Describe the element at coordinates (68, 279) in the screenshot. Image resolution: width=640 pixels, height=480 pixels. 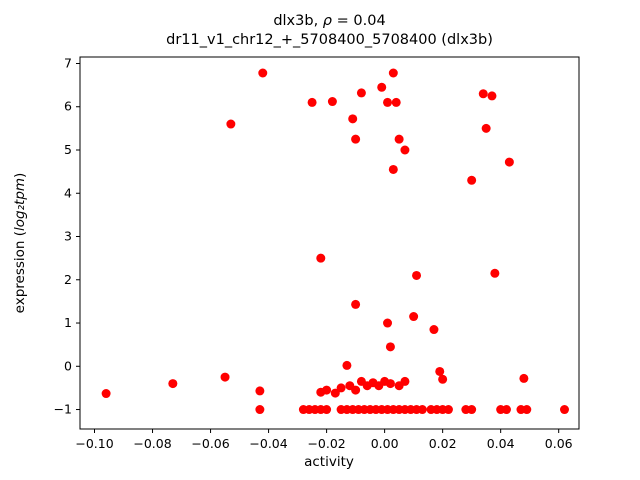
I see `y-tick-label: 2` at that location.